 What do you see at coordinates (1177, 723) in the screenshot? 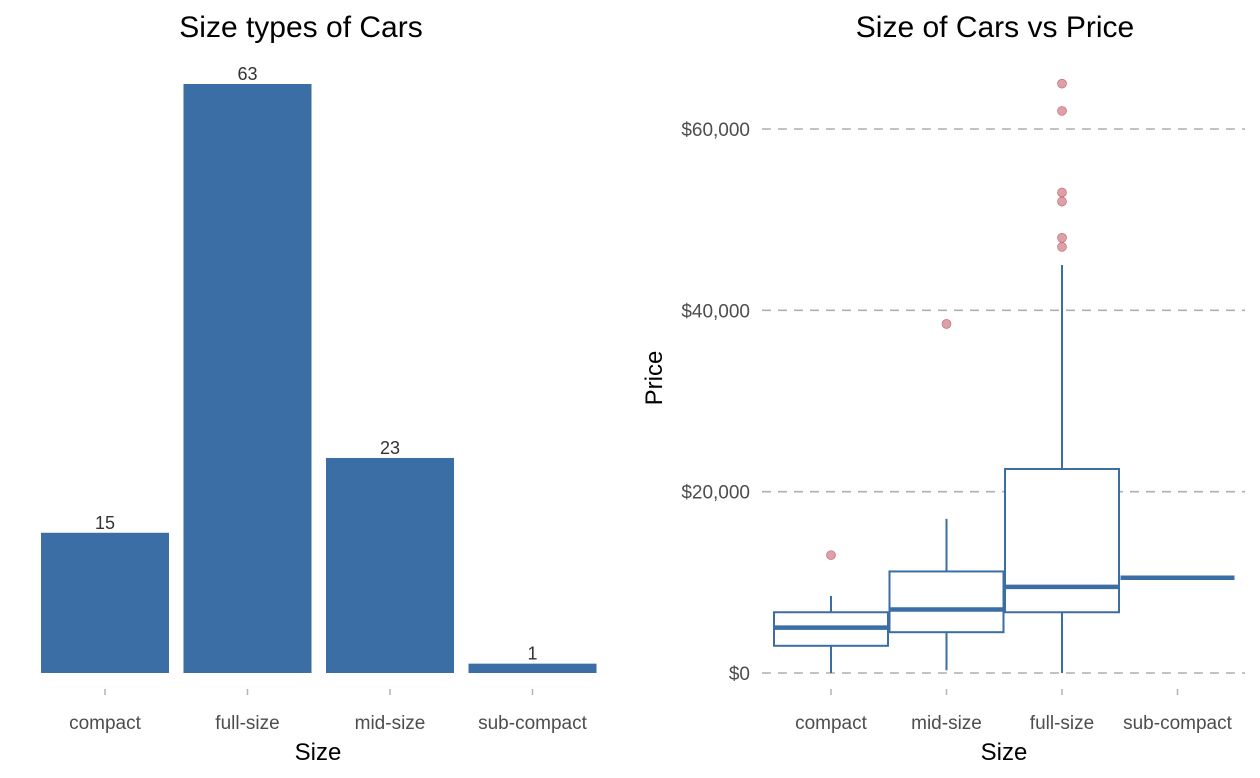
I see `box-x-tick-label-sub-compact: sub-compact` at bounding box center [1177, 723].